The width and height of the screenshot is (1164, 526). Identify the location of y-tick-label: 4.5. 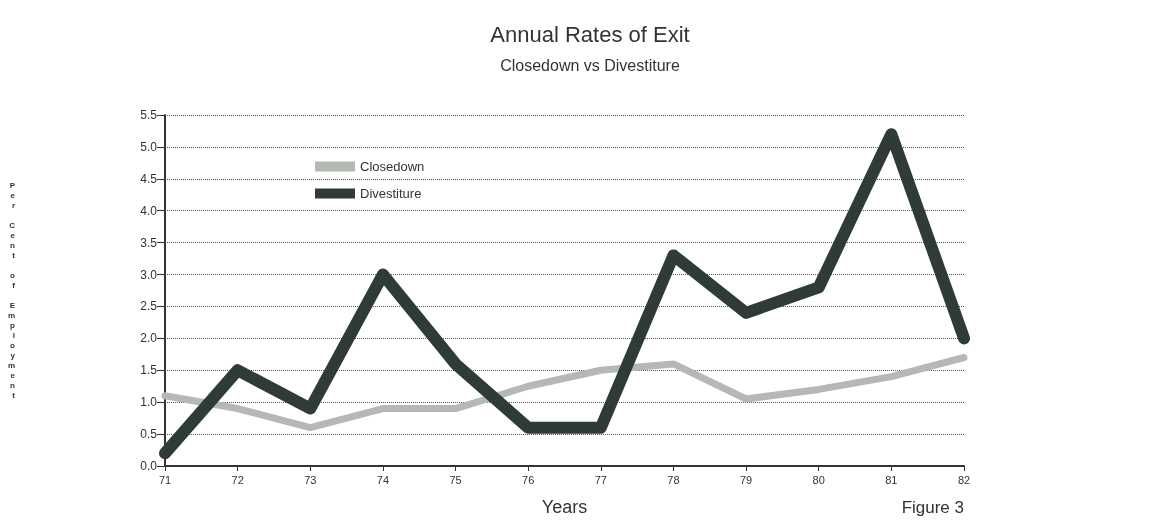
(149, 178).